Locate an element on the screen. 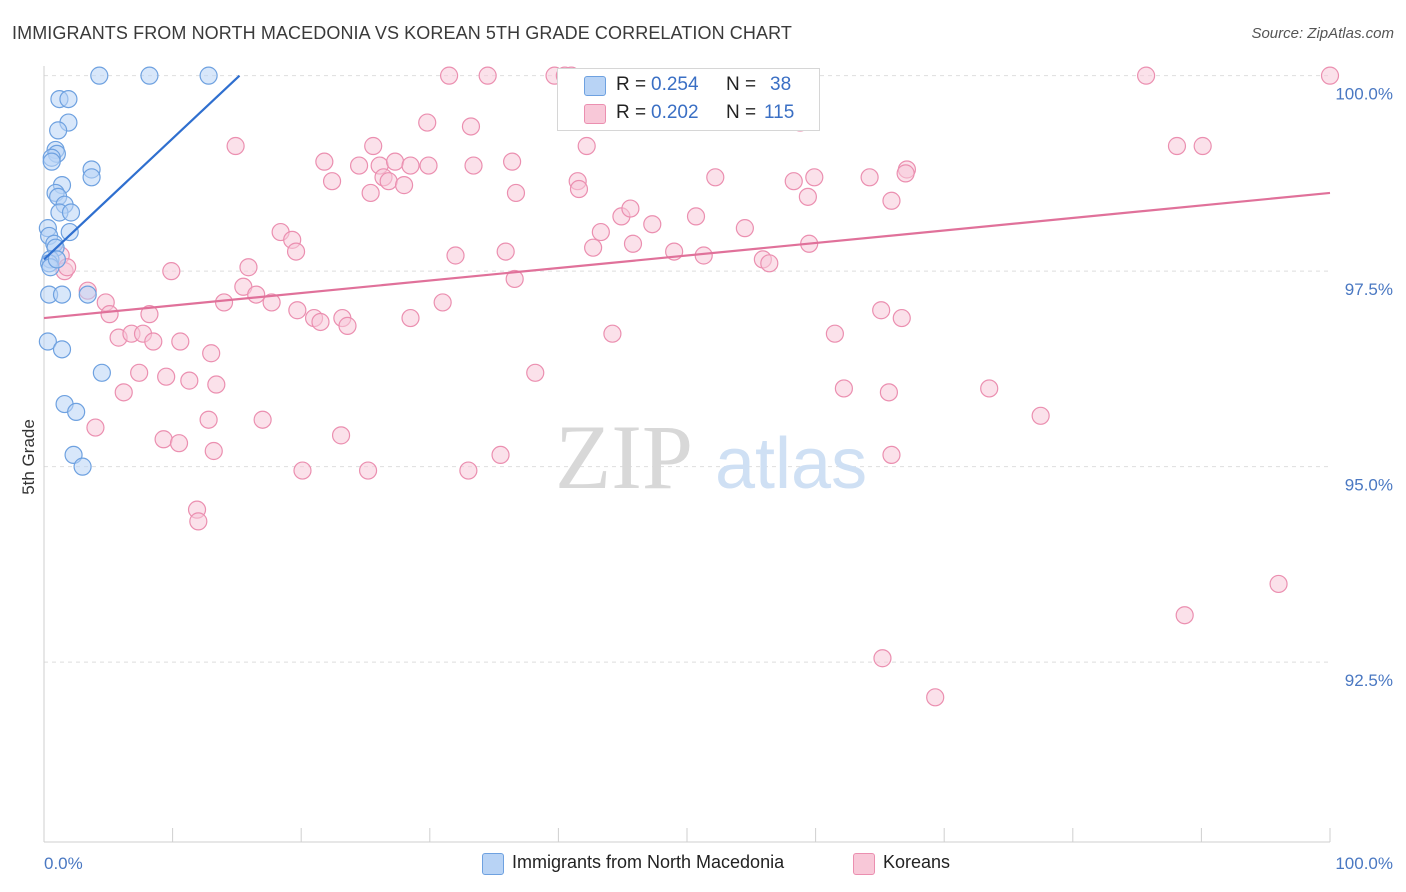 Image resolution: width=1406 pixels, height=892 pixels. x-tick-label: 100.0% is located at coordinates (1364, 863).